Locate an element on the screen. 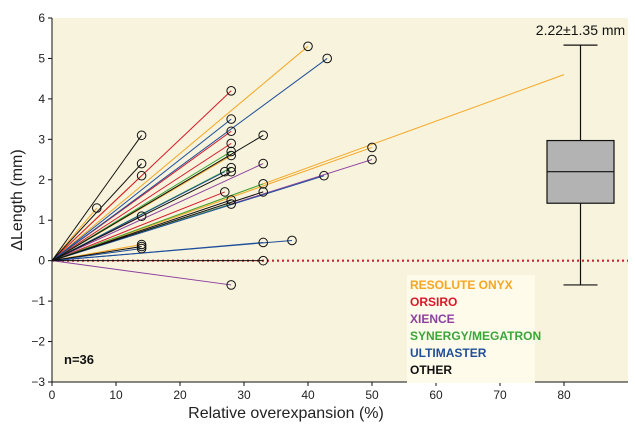 Image resolution: width=635 pixels, height=429 pixels. legend-entry: ORSIRO is located at coordinates (433, 302).